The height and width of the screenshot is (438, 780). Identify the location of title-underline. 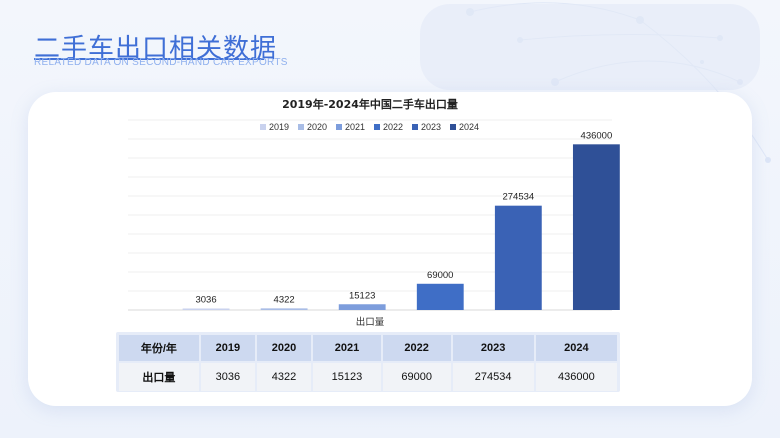
(149, 59).